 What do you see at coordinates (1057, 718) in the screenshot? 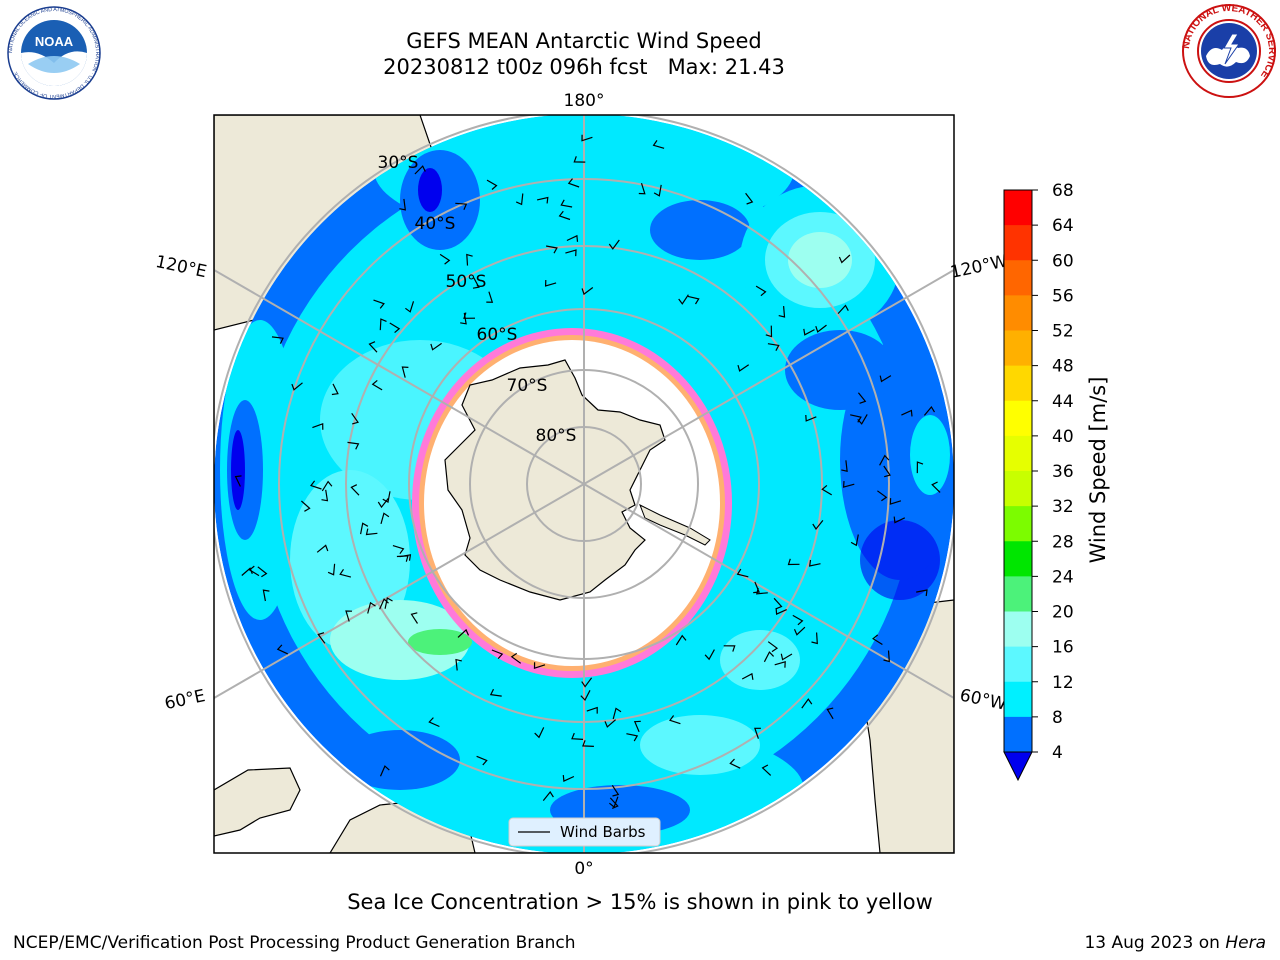
I see `colorbar-tick-label: 8` at bounding box center [1057, 718].